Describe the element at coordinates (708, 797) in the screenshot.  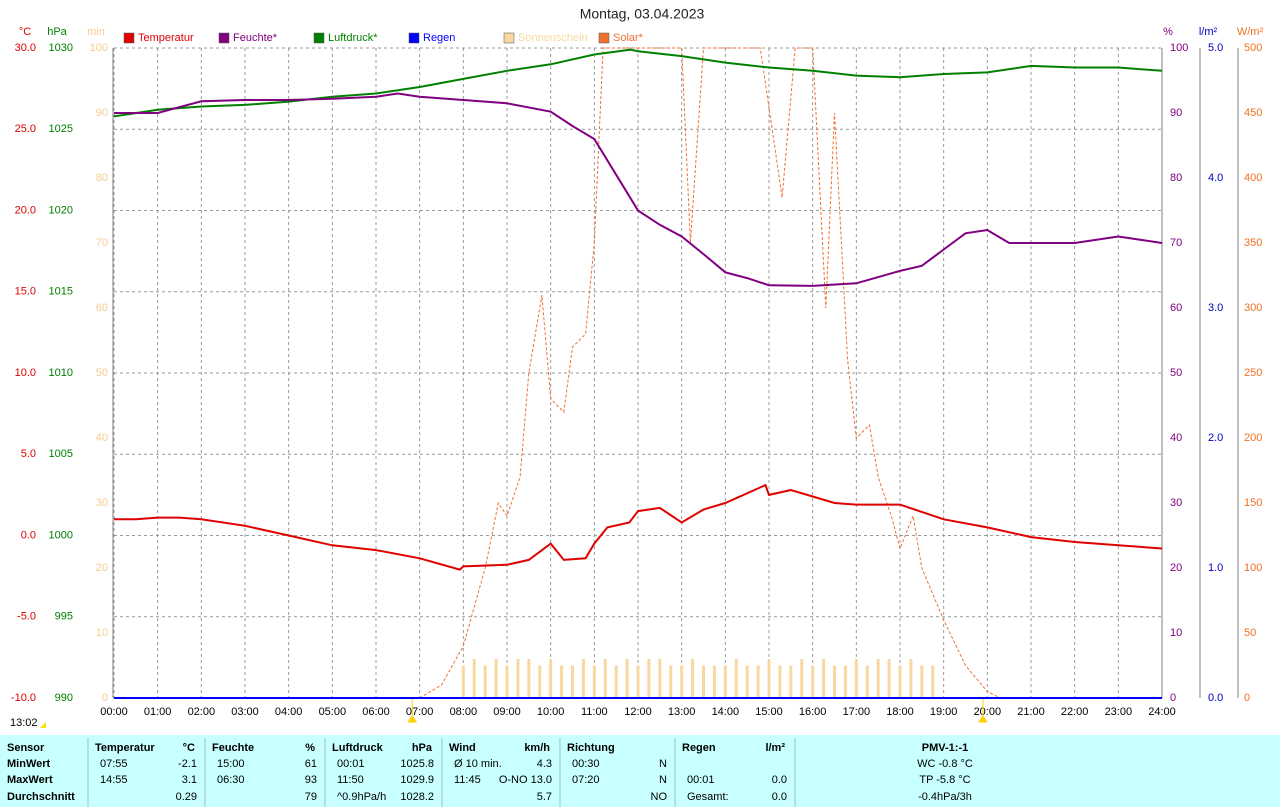
I see `table-cell: Gesamt:` at that location.